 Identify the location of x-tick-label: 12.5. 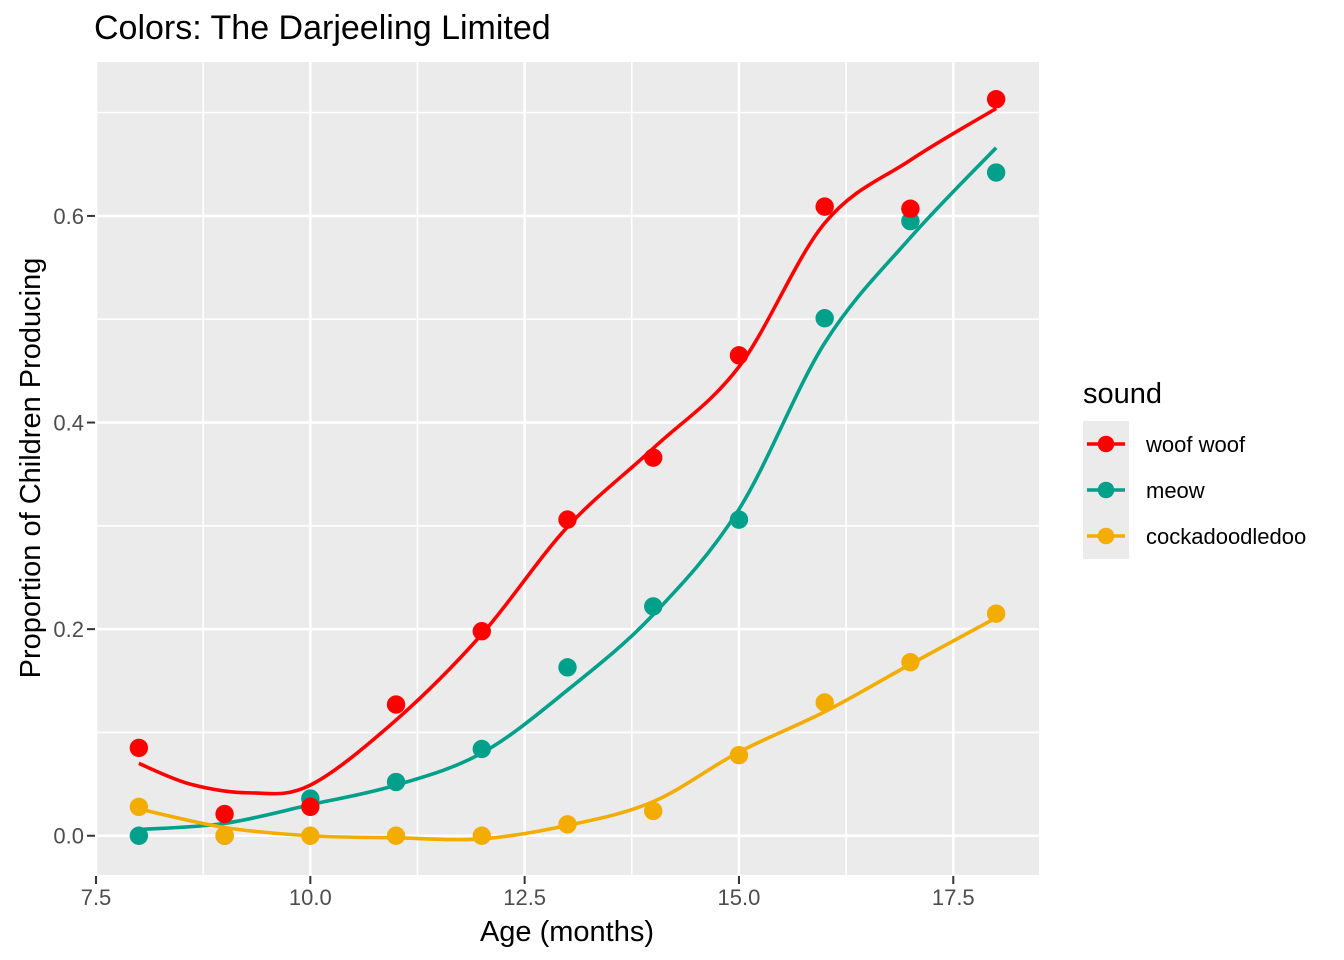
(524, 897).